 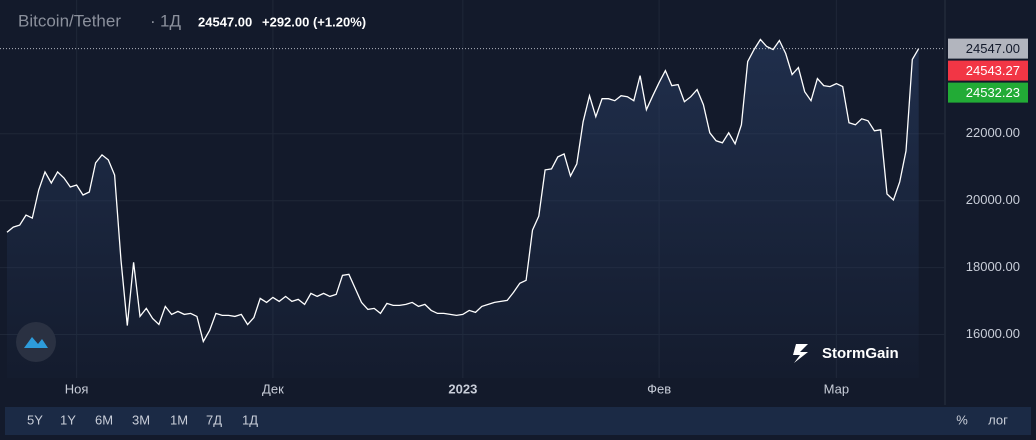 I want to click on price-tag-label: 24543.27, so click(x=993, y=70).